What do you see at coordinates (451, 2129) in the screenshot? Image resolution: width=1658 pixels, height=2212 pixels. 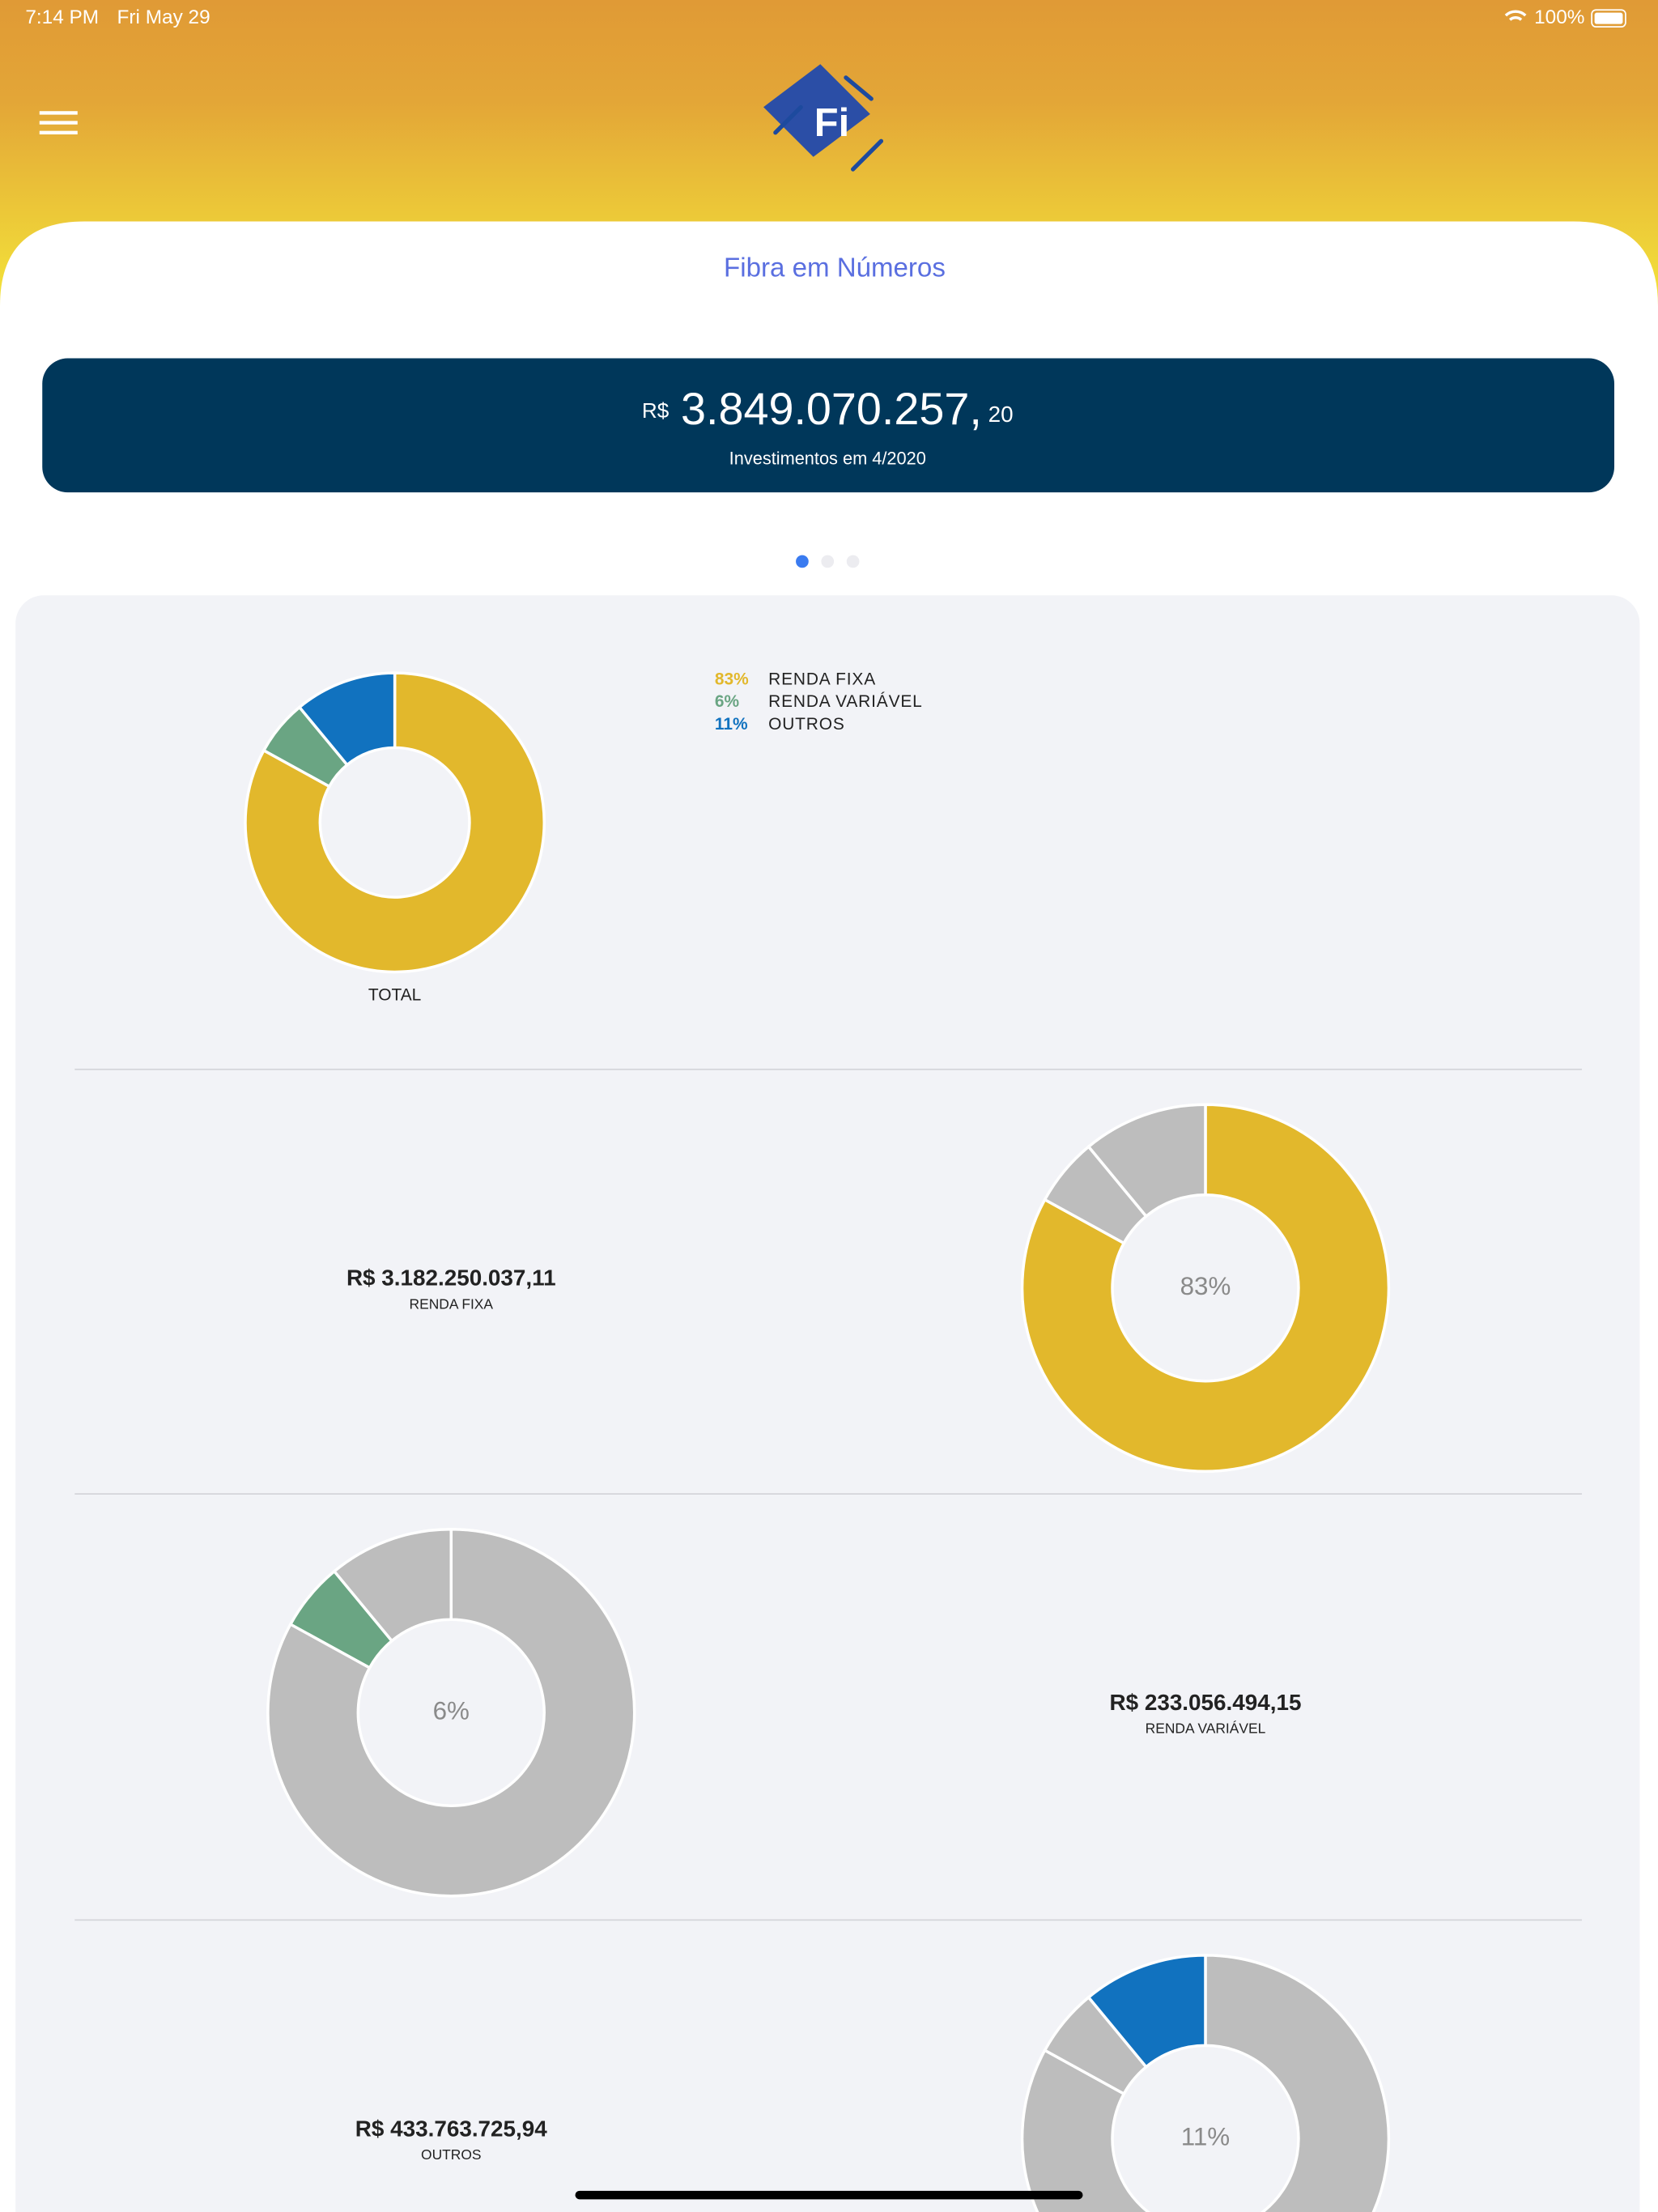 I see `section-amount: R$ 433.763.725,94` at bounding box center [451, 2129].